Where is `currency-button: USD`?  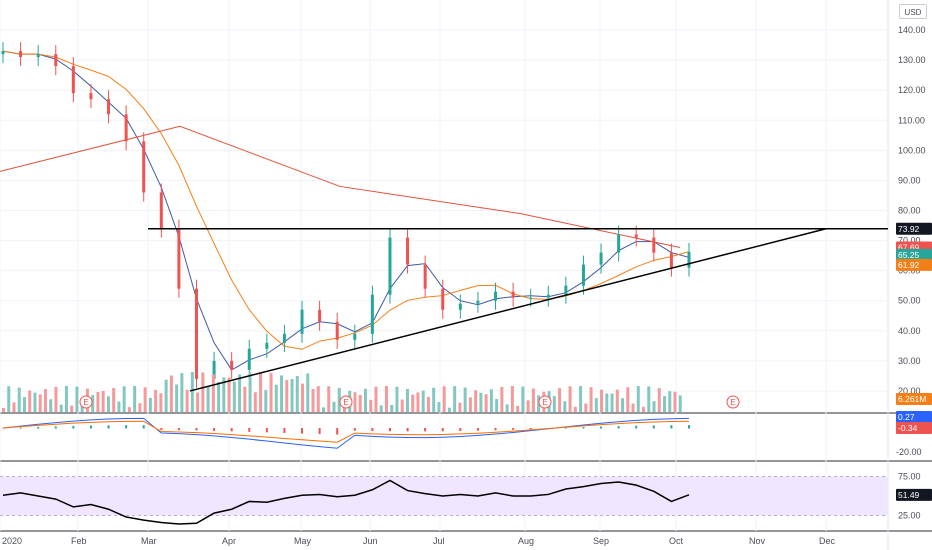 currency-button: USD is located at coordinates (913, 11).